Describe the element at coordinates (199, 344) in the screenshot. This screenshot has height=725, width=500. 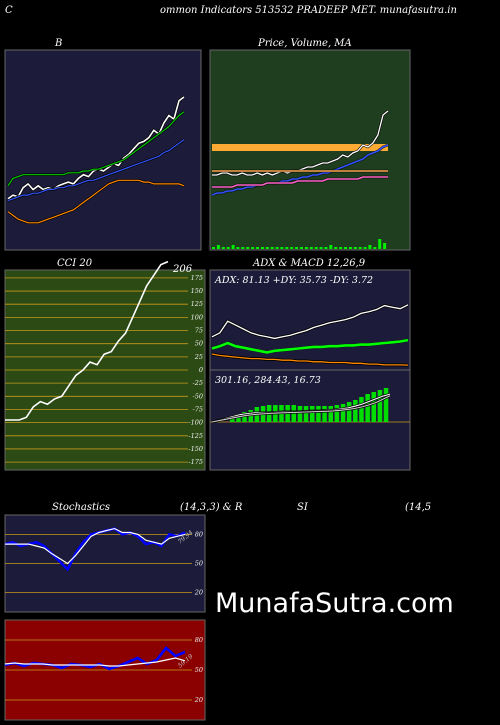
I see `cci-tick-label: 50` at that location.